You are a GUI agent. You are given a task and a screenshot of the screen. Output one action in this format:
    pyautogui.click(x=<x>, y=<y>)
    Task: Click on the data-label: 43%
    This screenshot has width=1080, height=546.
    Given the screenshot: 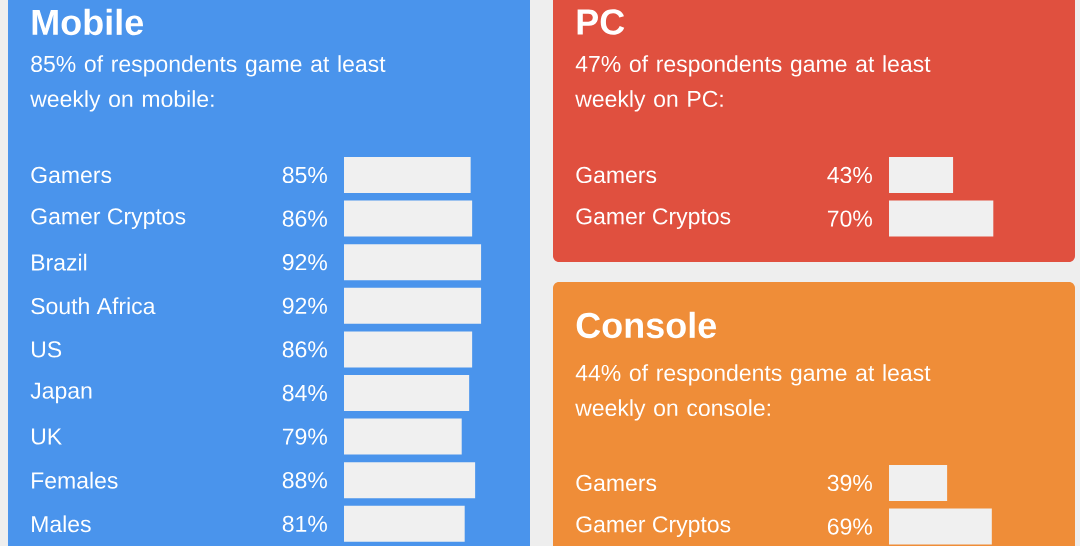 What is the action you would take?
    pyautogui.click(x=849, y=175)
    